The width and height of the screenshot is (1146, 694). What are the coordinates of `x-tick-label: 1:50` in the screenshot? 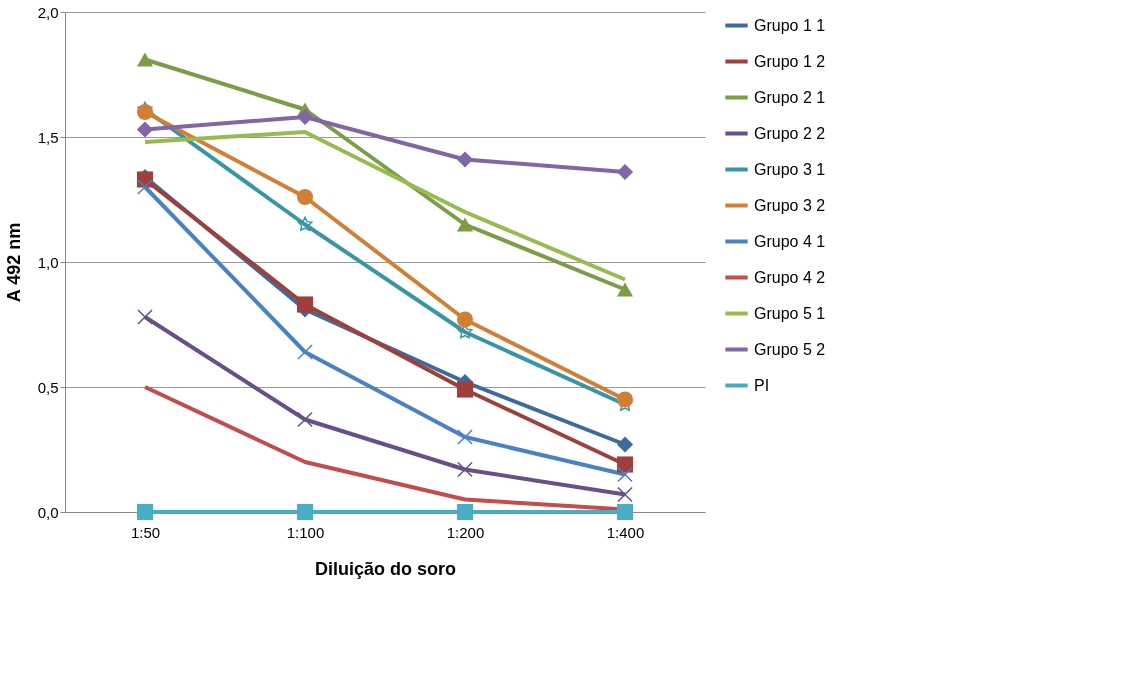 It's located at (145, 532).